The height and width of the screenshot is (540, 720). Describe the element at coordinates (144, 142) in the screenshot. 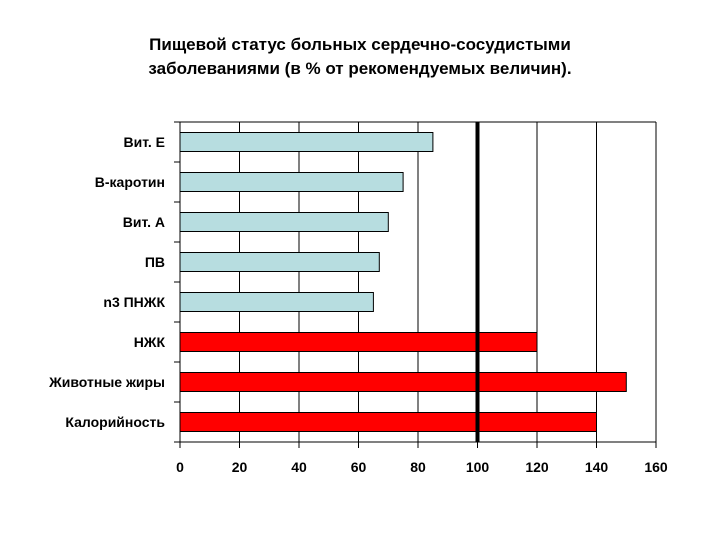

I see `category-label: Вит. Е` at that location.